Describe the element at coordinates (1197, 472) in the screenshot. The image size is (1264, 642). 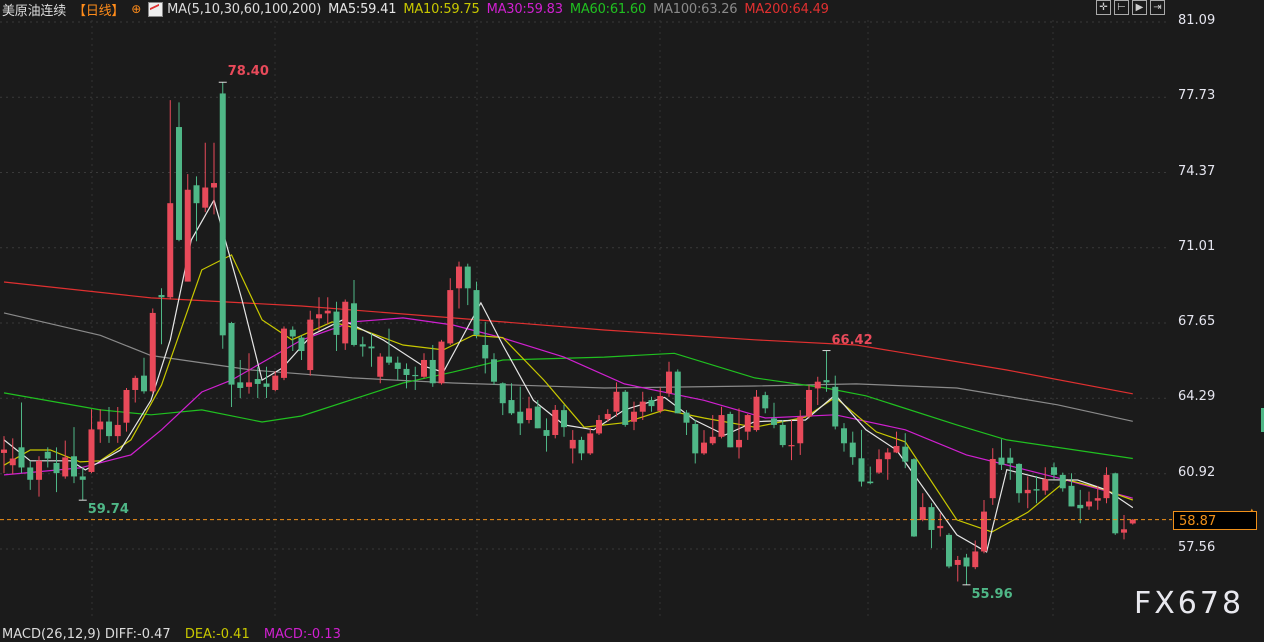
I see `y-tick-label: 60.92` at that location.